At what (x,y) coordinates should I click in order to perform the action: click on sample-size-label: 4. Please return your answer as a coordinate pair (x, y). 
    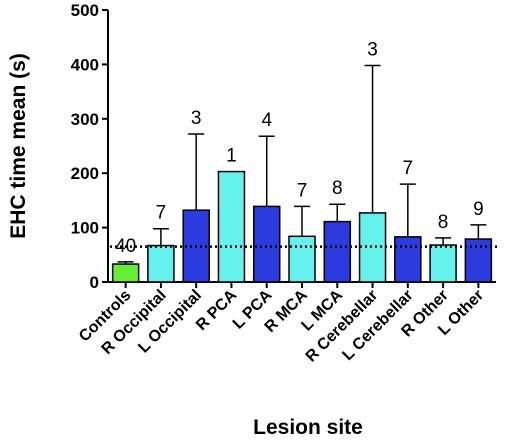
    Looking at the image, I should click on (266, 120).